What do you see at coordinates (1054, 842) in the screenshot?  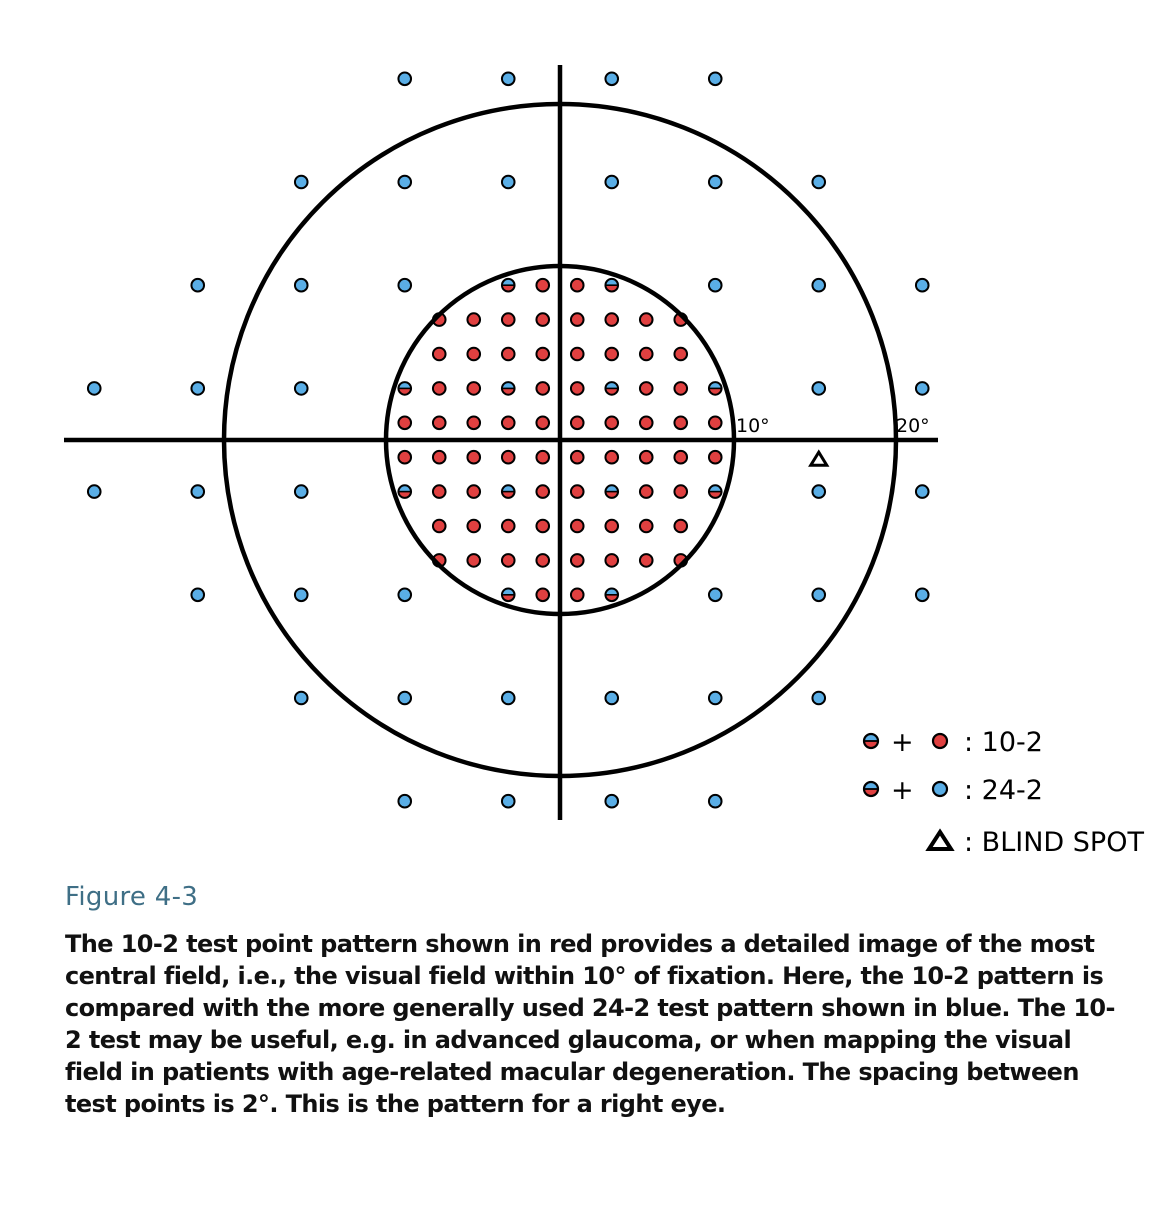 I see `legend-label: : BLIND SPOT` at bounding box center [1054, 842].